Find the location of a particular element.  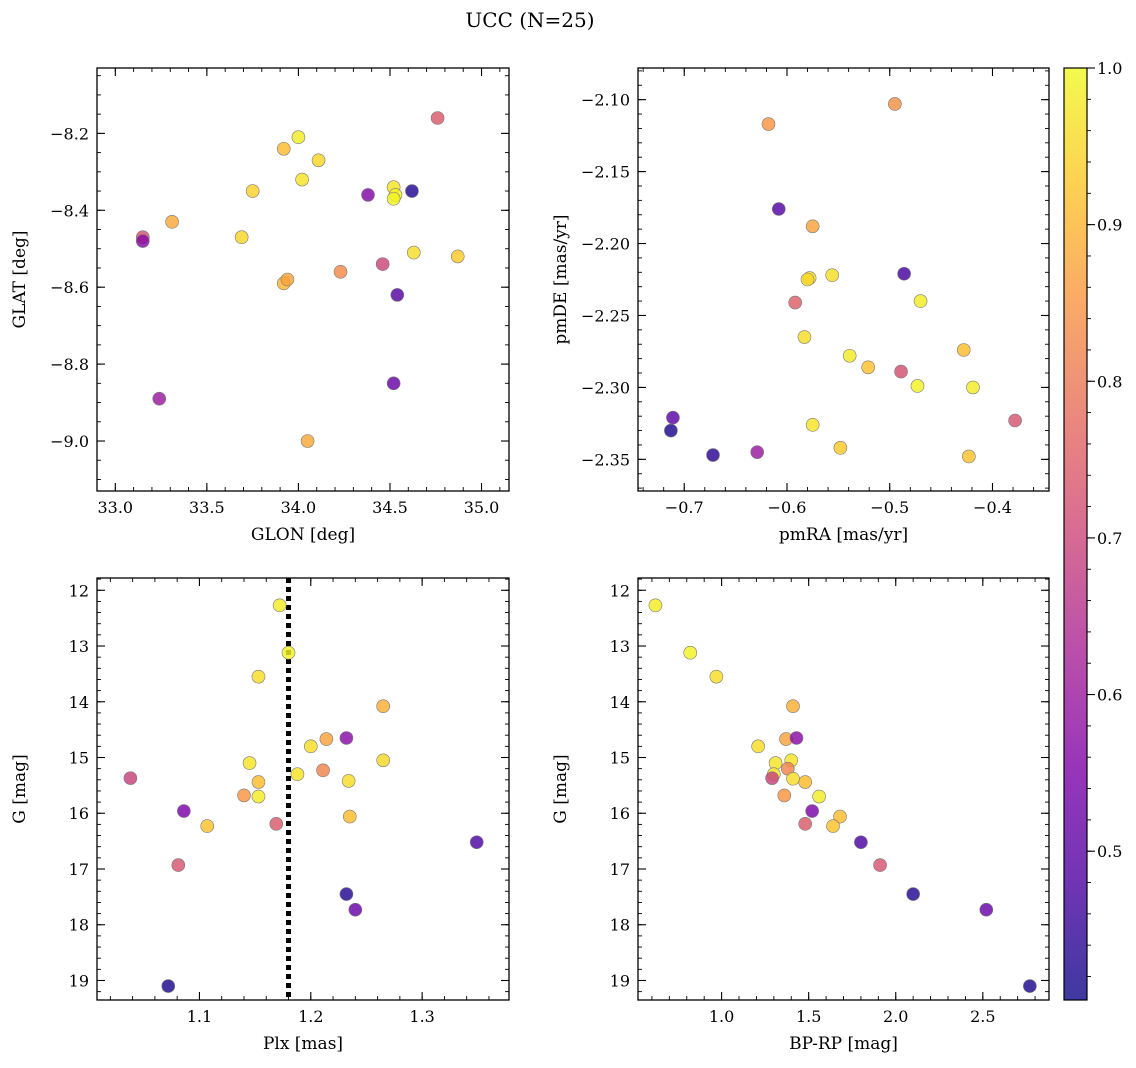

x-tick-label: 2.5 is located at coordinates (982, 1016).